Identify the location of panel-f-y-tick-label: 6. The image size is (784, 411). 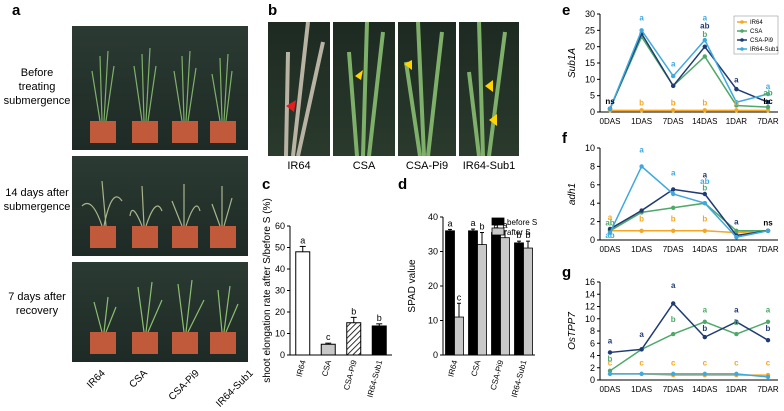
(592, 185).